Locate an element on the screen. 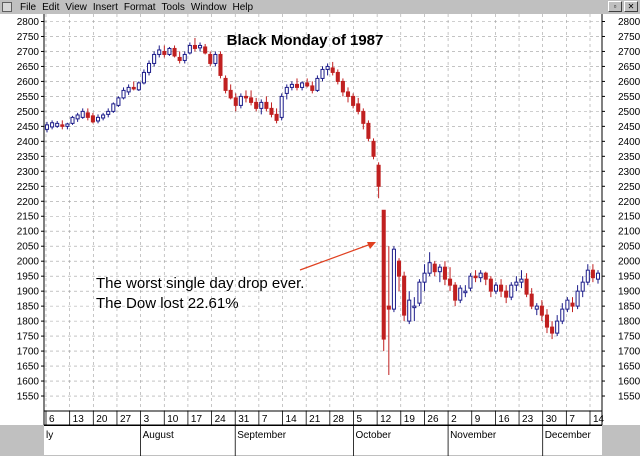  y-tick-label: 2300 is located at coordinates (28, 172).